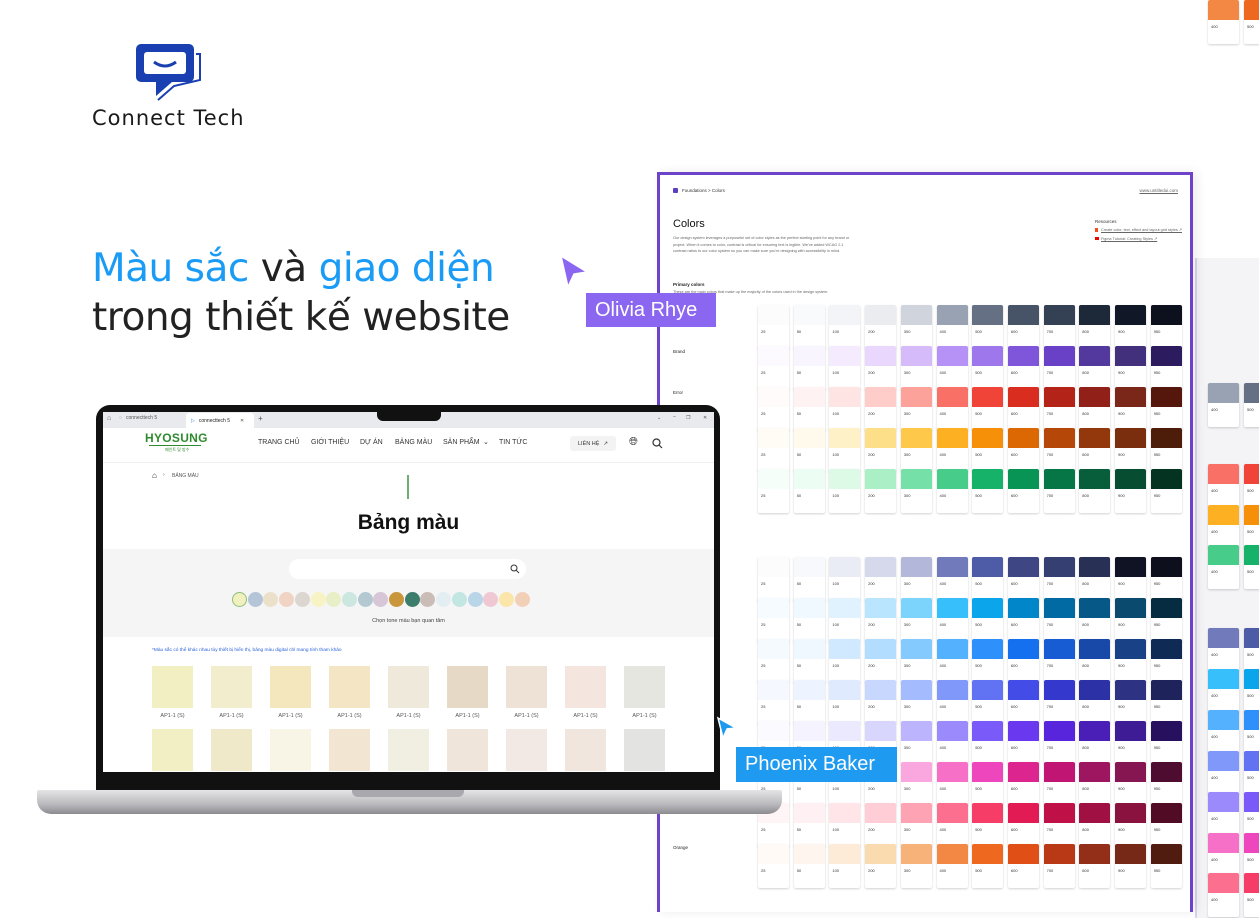  What do you see at coordinates (330, 442) in the screenshot?
I see `nav-gioi-thieu: GIỚI THIỆU` at bounding box center [330, 442].